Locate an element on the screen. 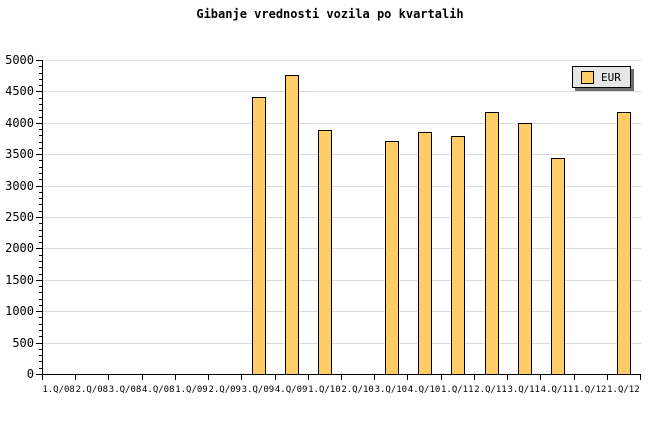 The height and width of the screenshot is (440, 660). y-tick-label-3000: 3000 is located at coordinates (19, 185).